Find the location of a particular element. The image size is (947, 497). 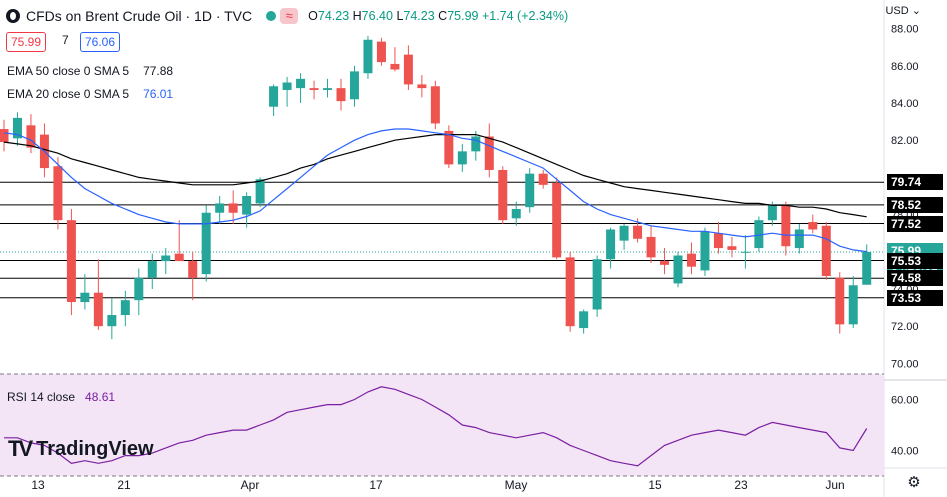

currency-selector: USD ⌄ is located at coordinates (903, 11).